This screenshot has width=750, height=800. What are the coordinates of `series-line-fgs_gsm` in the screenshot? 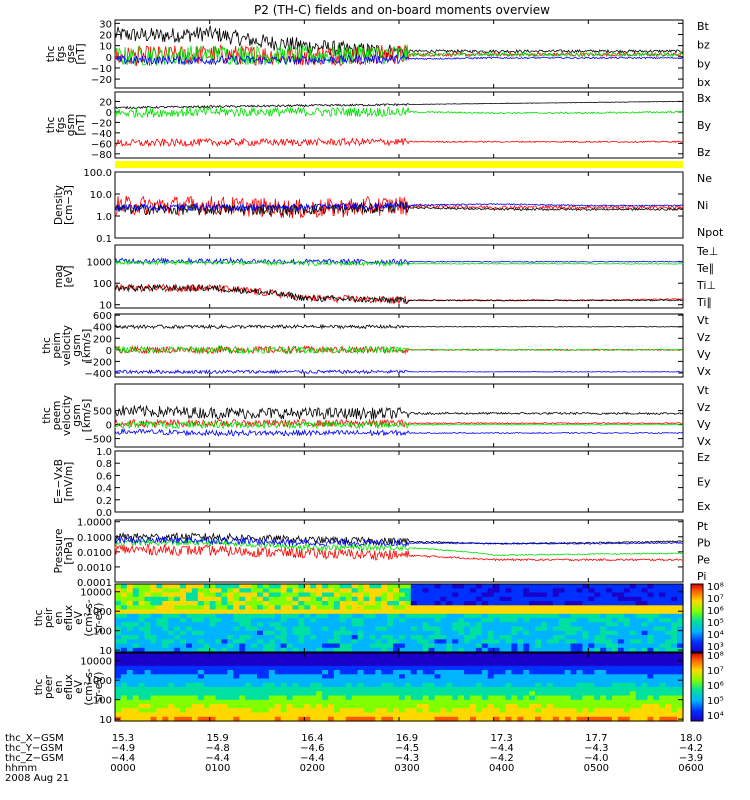 It's located at (399, 142).